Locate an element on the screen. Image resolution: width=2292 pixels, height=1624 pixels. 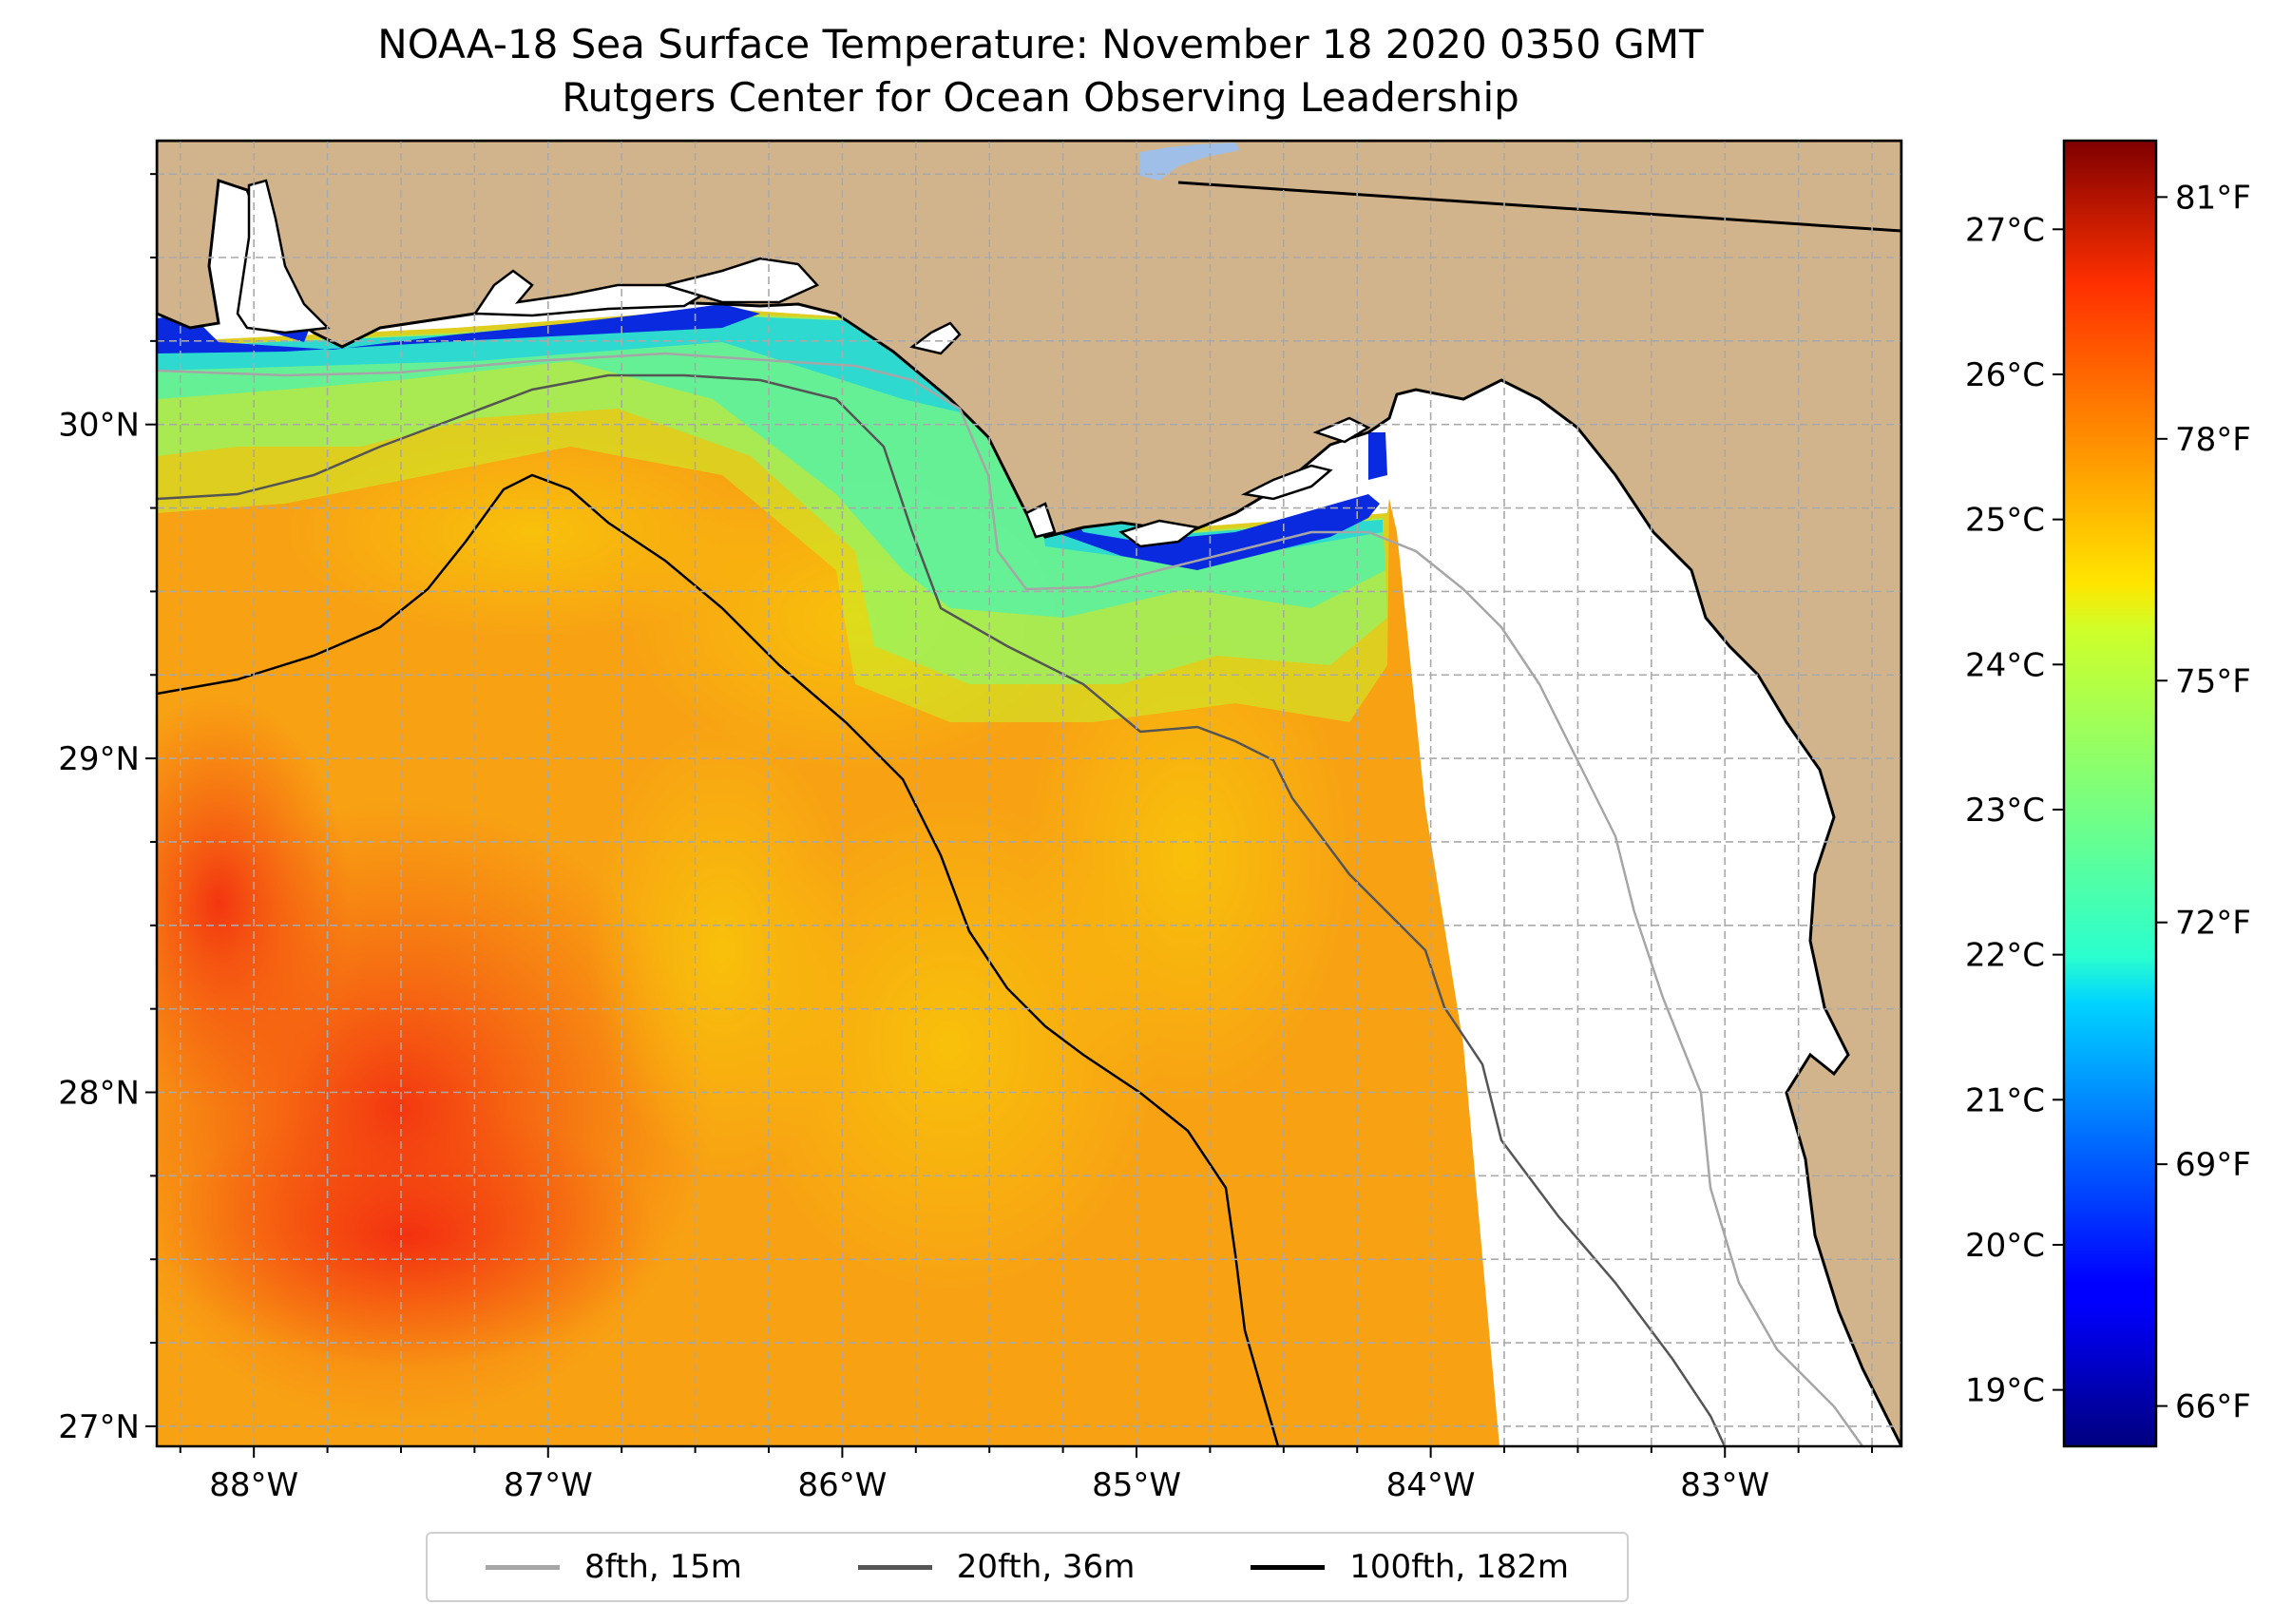
colorbar is located at coordinates (2110, 793).